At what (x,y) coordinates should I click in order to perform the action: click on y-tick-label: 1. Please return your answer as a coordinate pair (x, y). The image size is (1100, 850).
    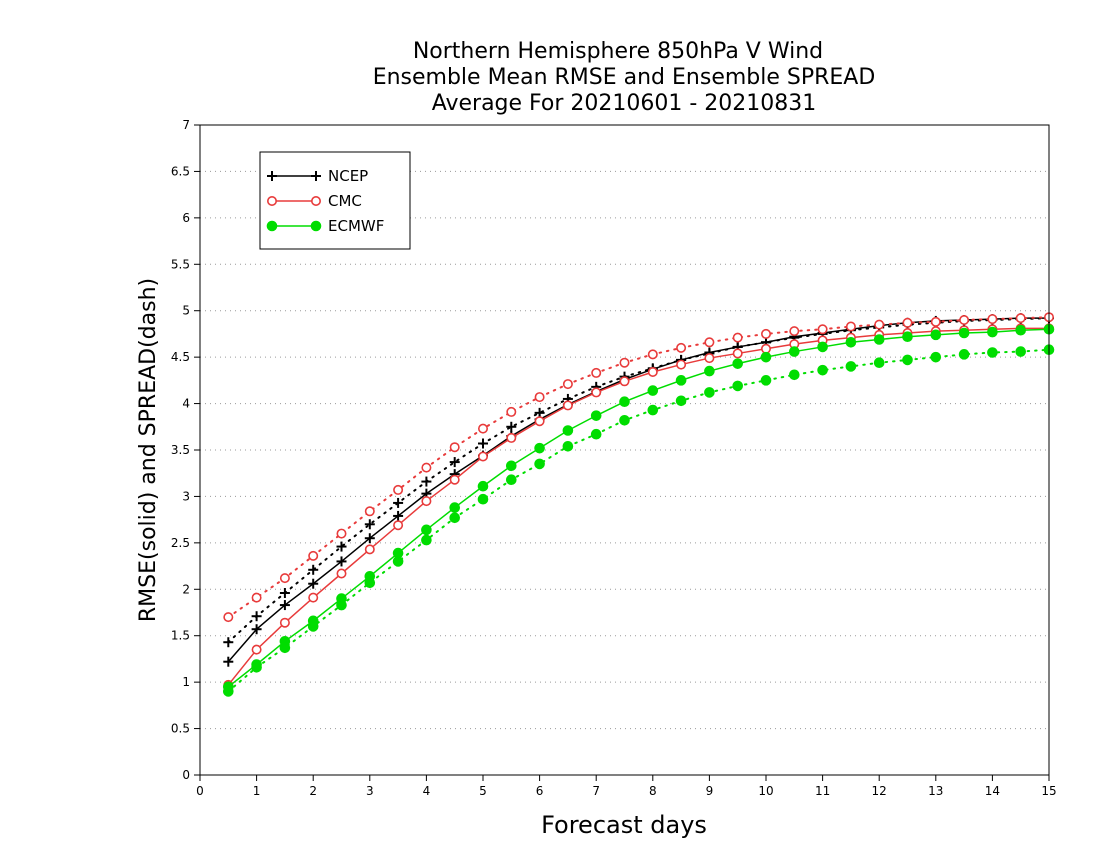
    Looking at the image, I should click on (186, 682).